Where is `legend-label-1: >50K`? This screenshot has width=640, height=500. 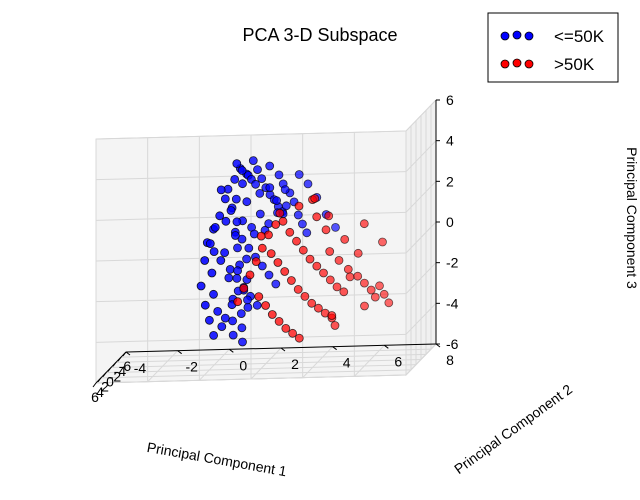
legend-label-1: >50K is located at coordinates (574, 64).